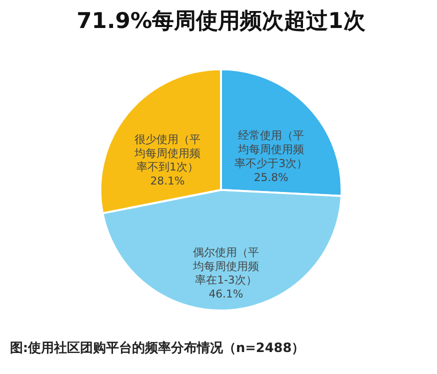  I want to click on data-label: 25.8%, so click(271, 177).